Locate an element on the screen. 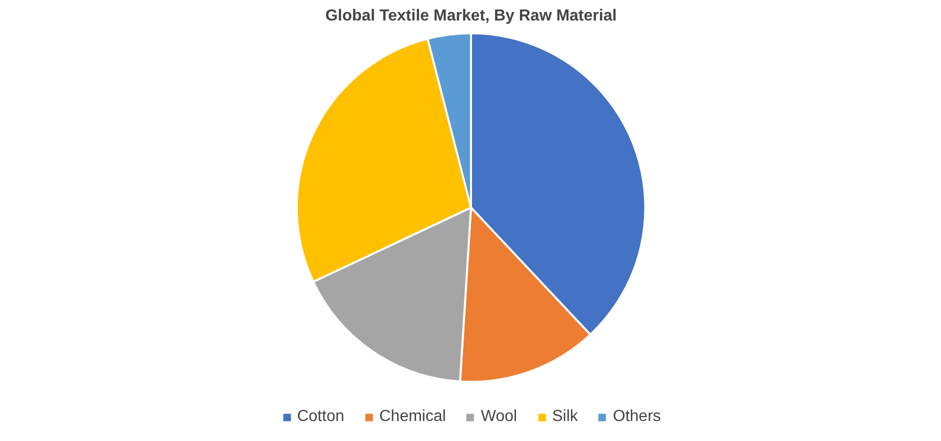 The width and height of the screenshot is (941, 441). legend-label: Wool is located at coordinates (499, 417).